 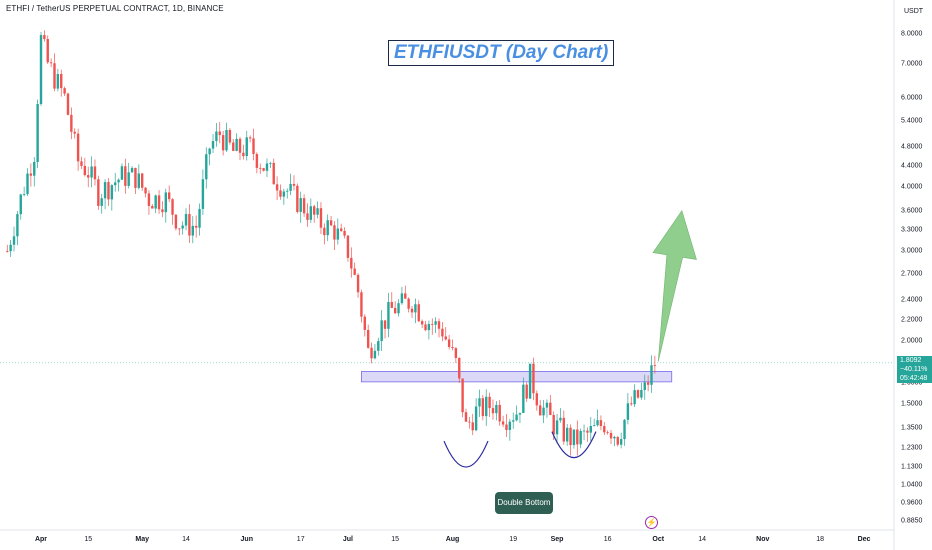 What do you see at coordinates (186, 539) in the screenshot?
I see `time-tick-label: 14` at bounding box center [186, 539].